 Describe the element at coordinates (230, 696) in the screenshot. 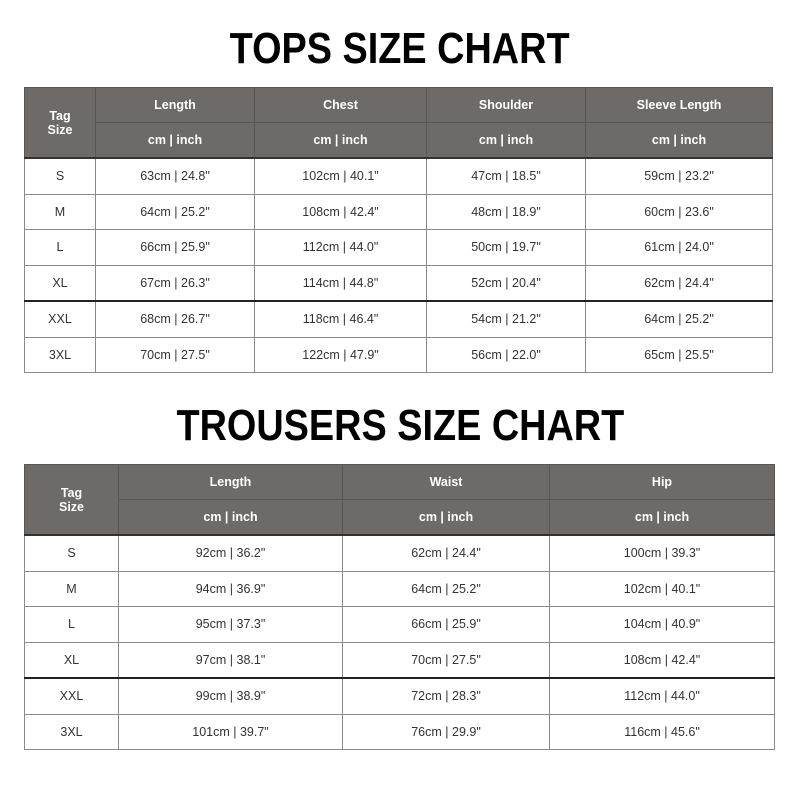

I see `measurement-cell: 99cm | 38.9"` at that location.